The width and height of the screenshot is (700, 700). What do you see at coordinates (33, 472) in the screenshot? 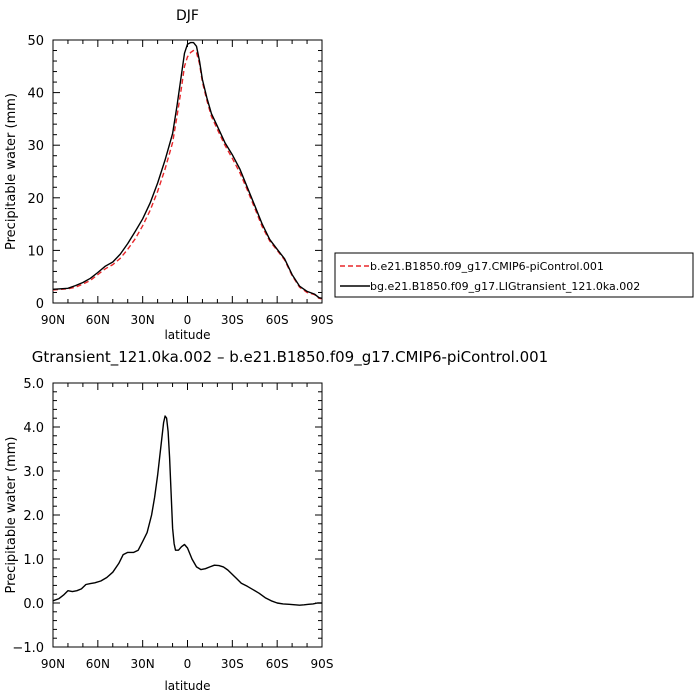
I see `y-tick-label: 3.0` at bounding box center [33, 472].